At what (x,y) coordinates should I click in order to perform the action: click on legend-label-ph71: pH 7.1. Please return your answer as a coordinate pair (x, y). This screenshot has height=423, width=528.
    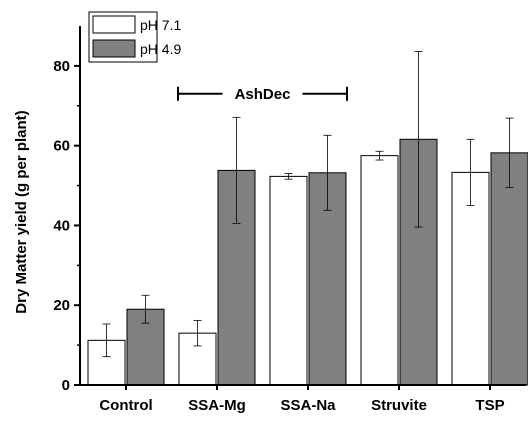
    Looking at the image, I should click on (160, 25).